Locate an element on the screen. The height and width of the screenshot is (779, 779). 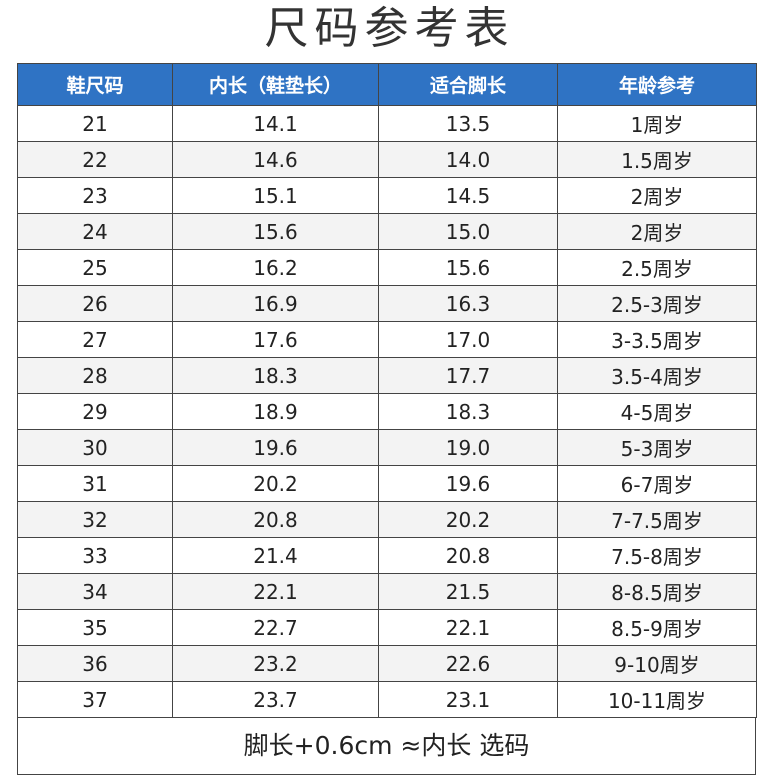
table-cell: 21 is located at coordinates (95, 123).